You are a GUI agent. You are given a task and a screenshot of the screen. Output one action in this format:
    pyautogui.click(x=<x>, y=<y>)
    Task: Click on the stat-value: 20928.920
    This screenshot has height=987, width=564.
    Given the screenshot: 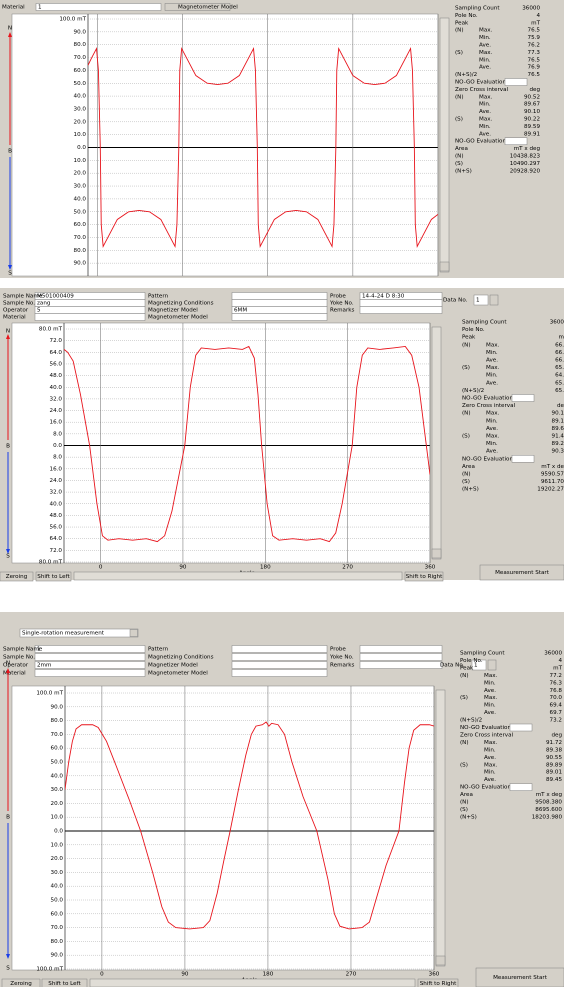 What is the action you would take?
    pyautogui.click(x=525, y=171)
    